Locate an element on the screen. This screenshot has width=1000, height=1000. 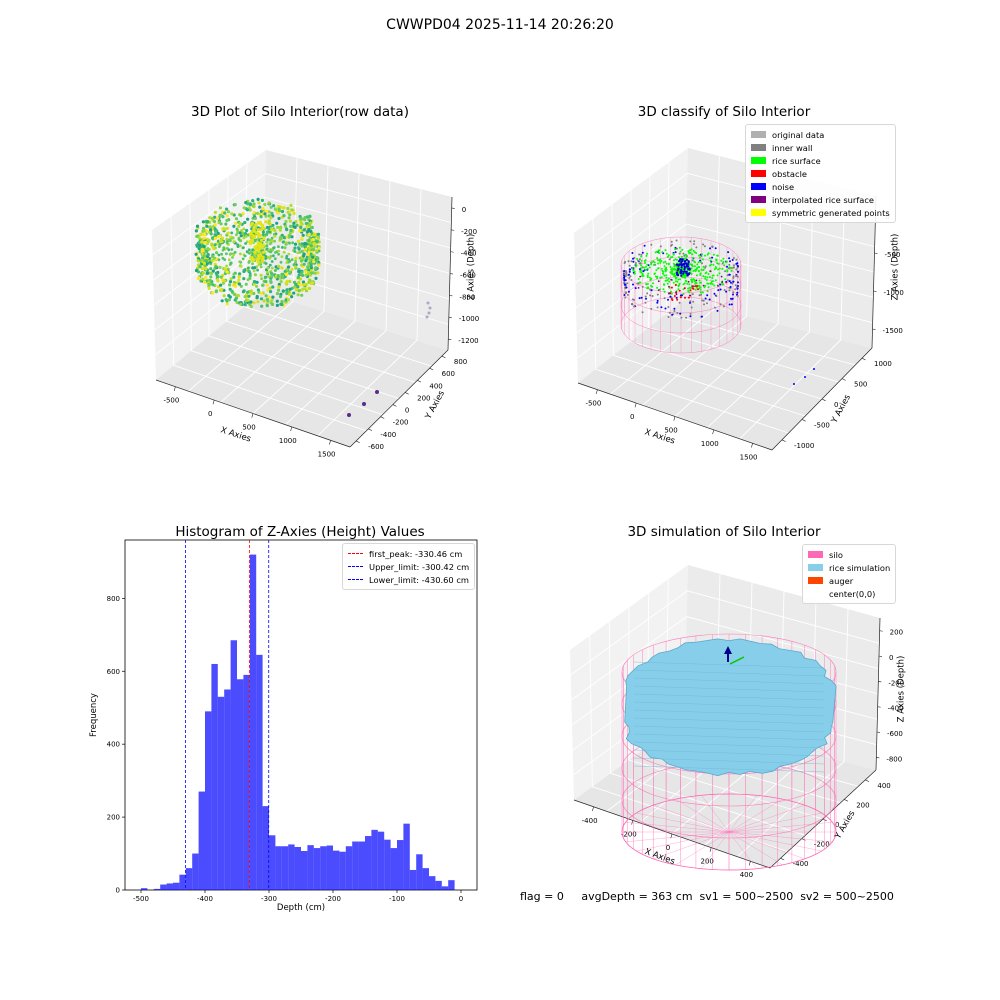
panel4-title: 3D simulation of Silo Interior is located at coordinates (724, 532).